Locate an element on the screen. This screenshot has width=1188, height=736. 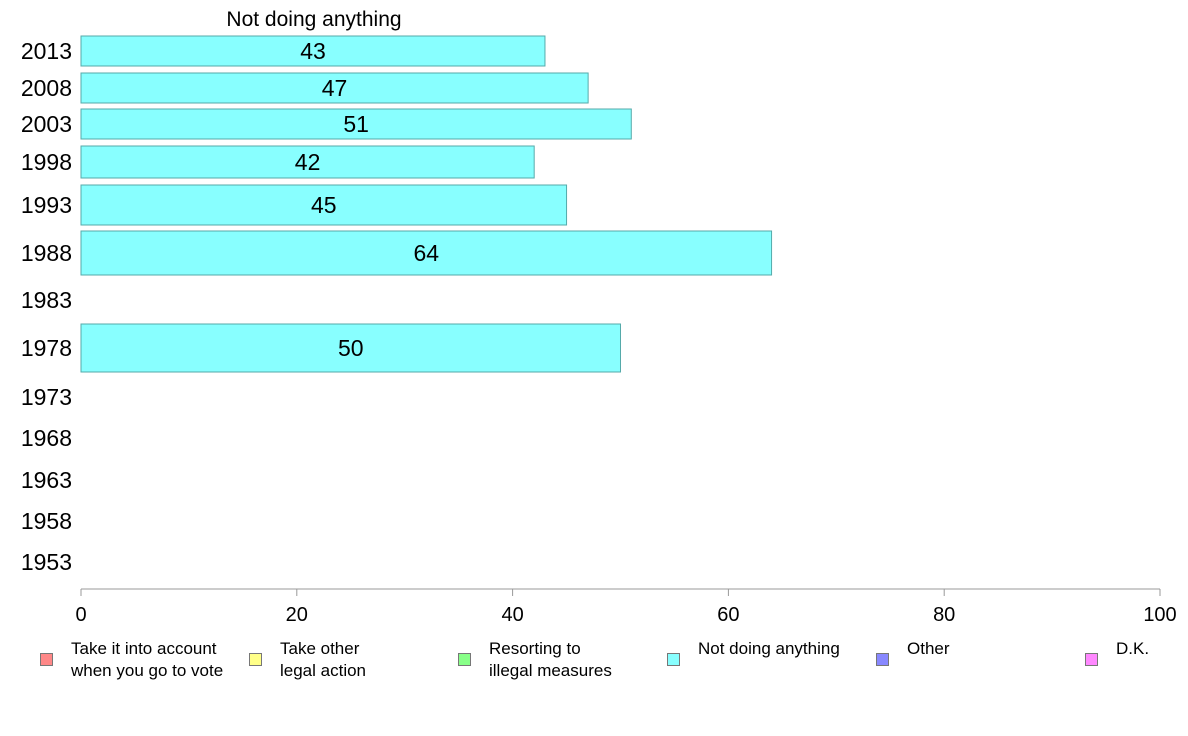
bar-2013 is located at coordinates (313, 51).